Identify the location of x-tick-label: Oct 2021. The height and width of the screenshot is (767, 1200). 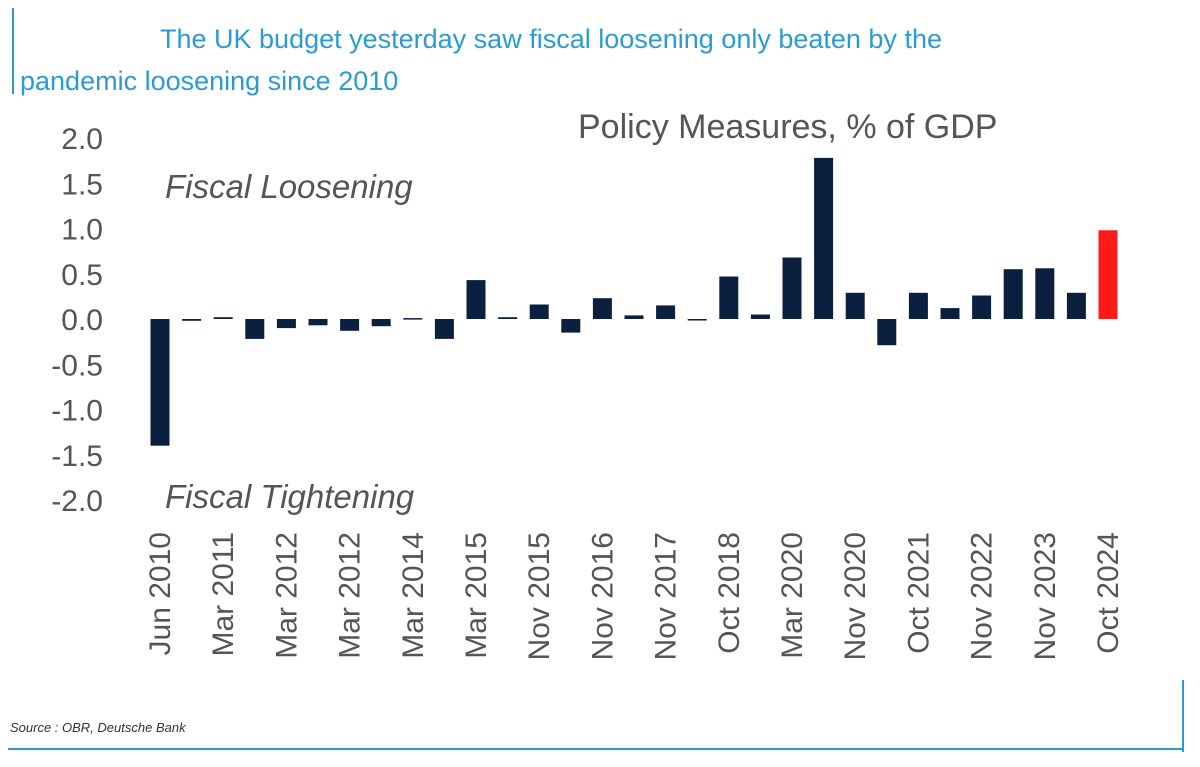
(918, 593).